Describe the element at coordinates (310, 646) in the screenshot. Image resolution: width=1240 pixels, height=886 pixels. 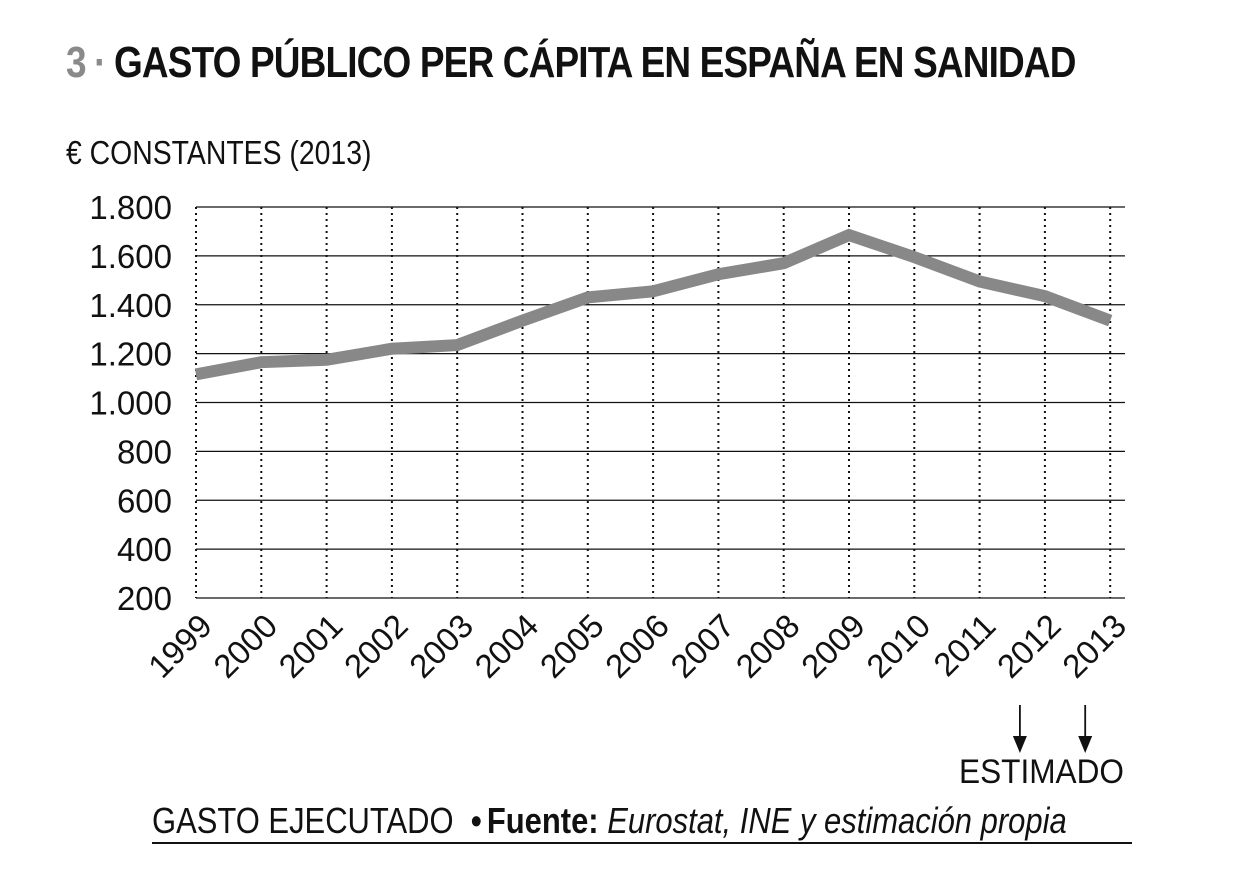
I see `x-tick-label: 2001` at that location.